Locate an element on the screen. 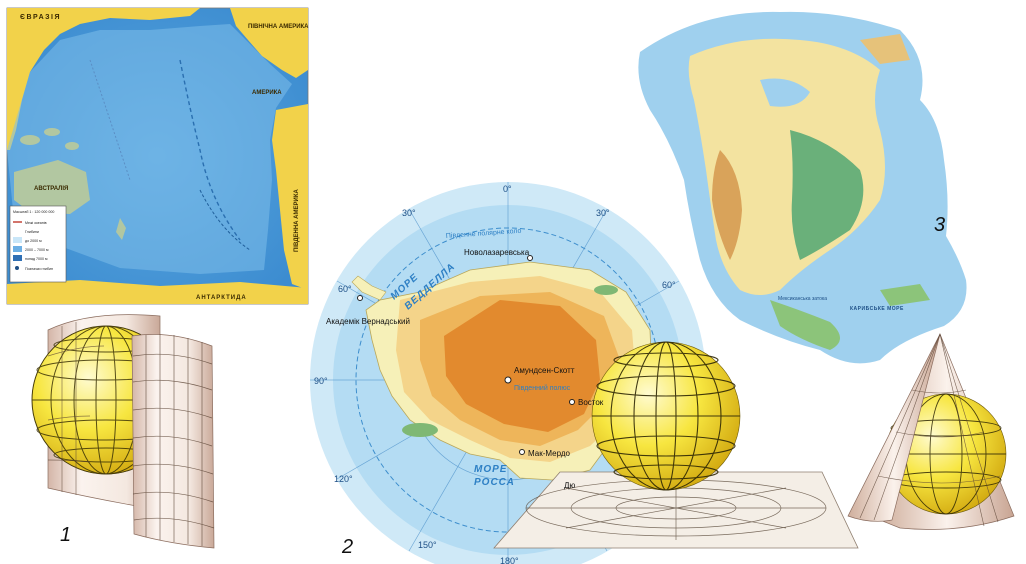 The width and height of the screenshot is (1026, 564). station-vostok: Восток is located at coordinates (591, 402).